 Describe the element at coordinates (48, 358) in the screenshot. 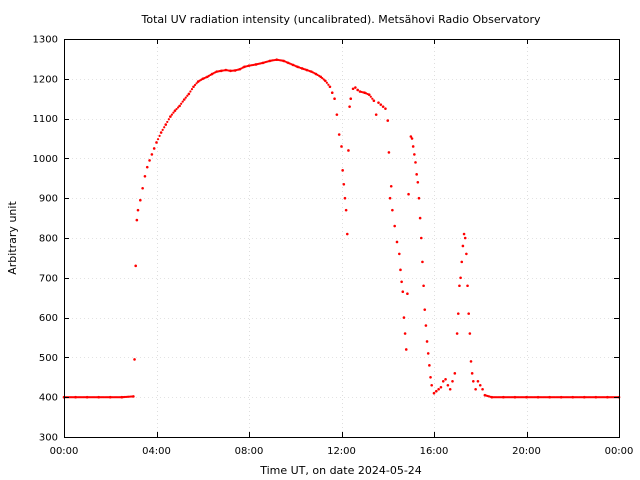

I see `y-tick-label: 500` at that location.